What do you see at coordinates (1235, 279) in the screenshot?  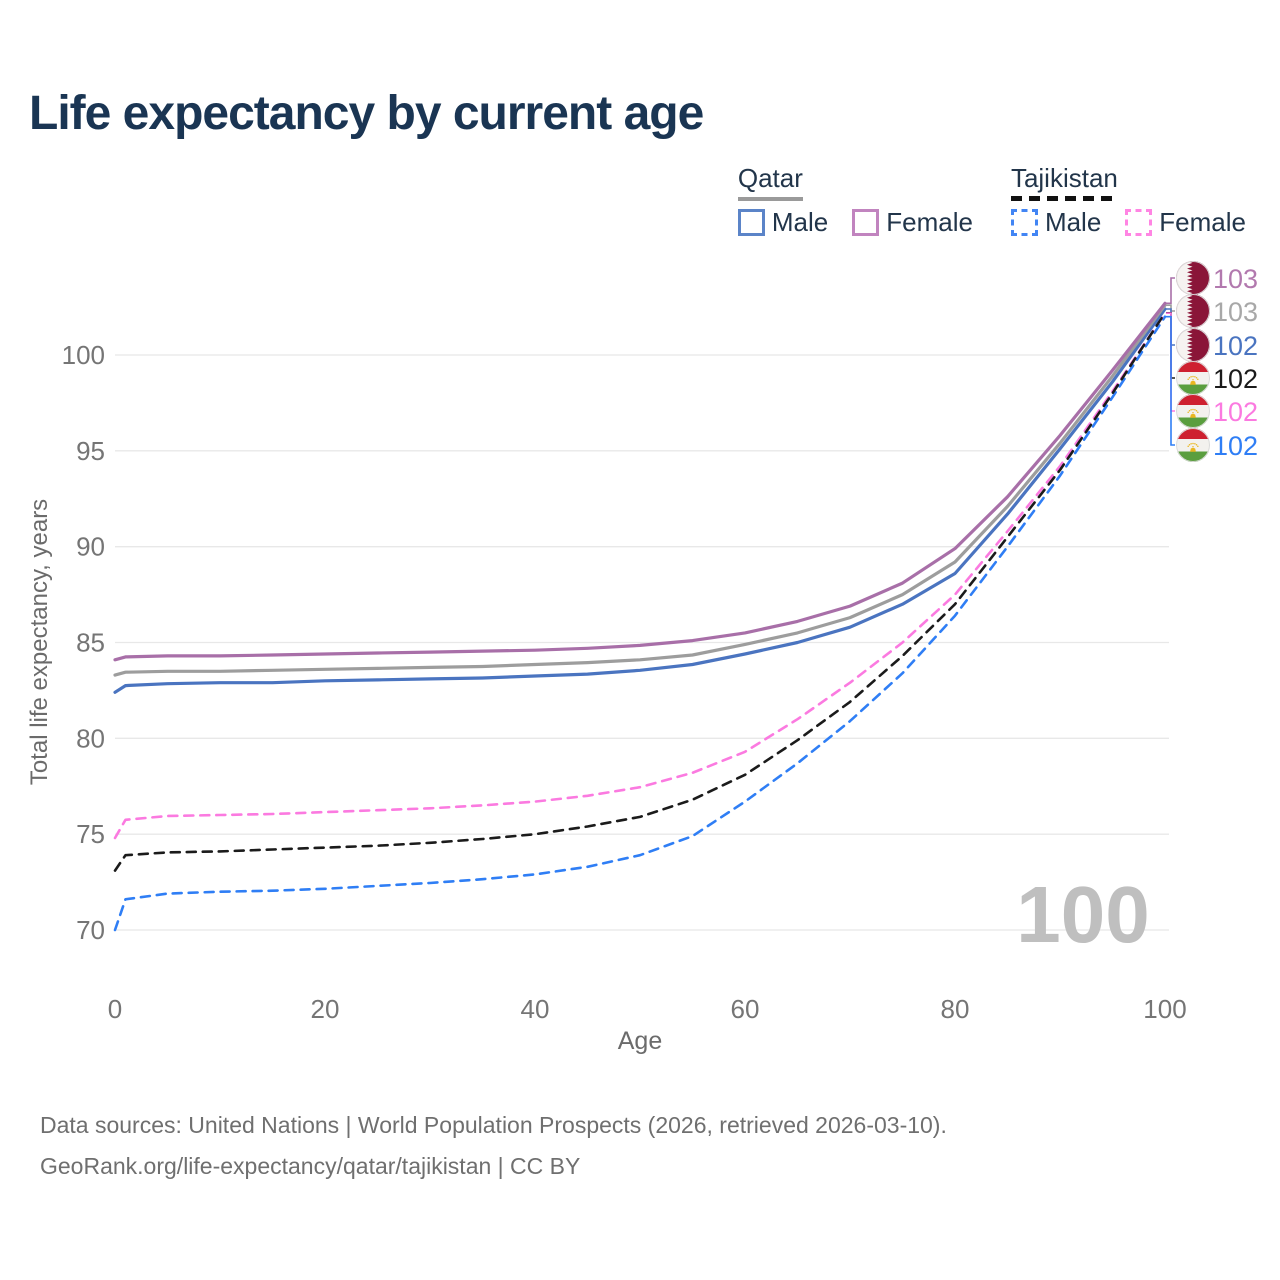 I see `end-value-qatar-female: 103` at bounding box center [1235, 279].